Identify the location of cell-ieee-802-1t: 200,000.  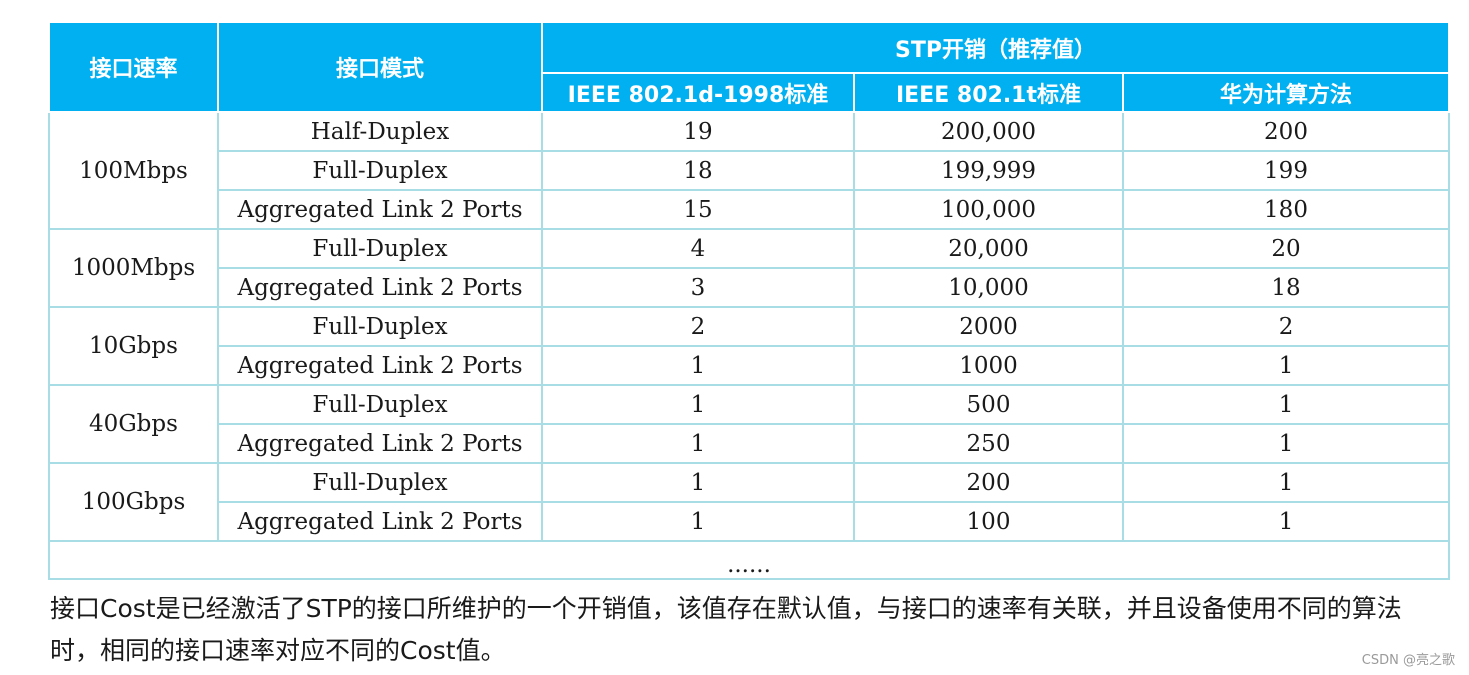
(988, 131).